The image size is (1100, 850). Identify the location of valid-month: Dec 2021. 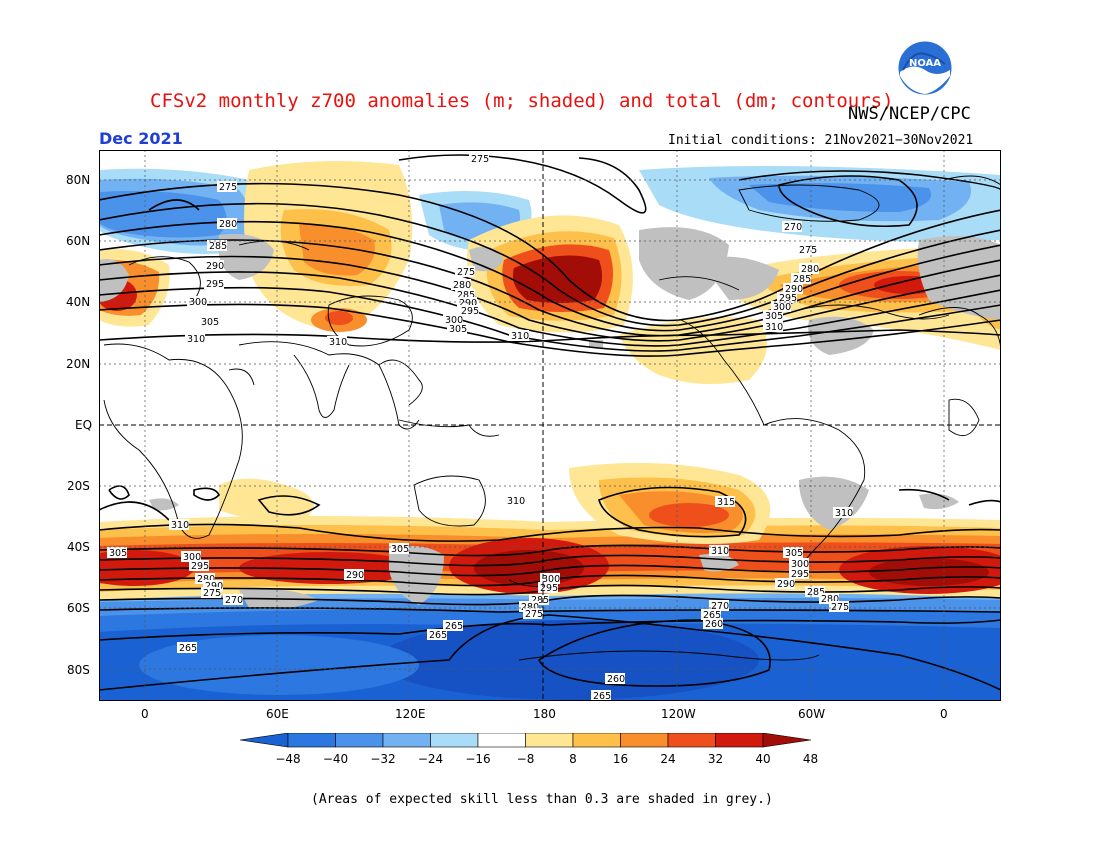
(141, 138).